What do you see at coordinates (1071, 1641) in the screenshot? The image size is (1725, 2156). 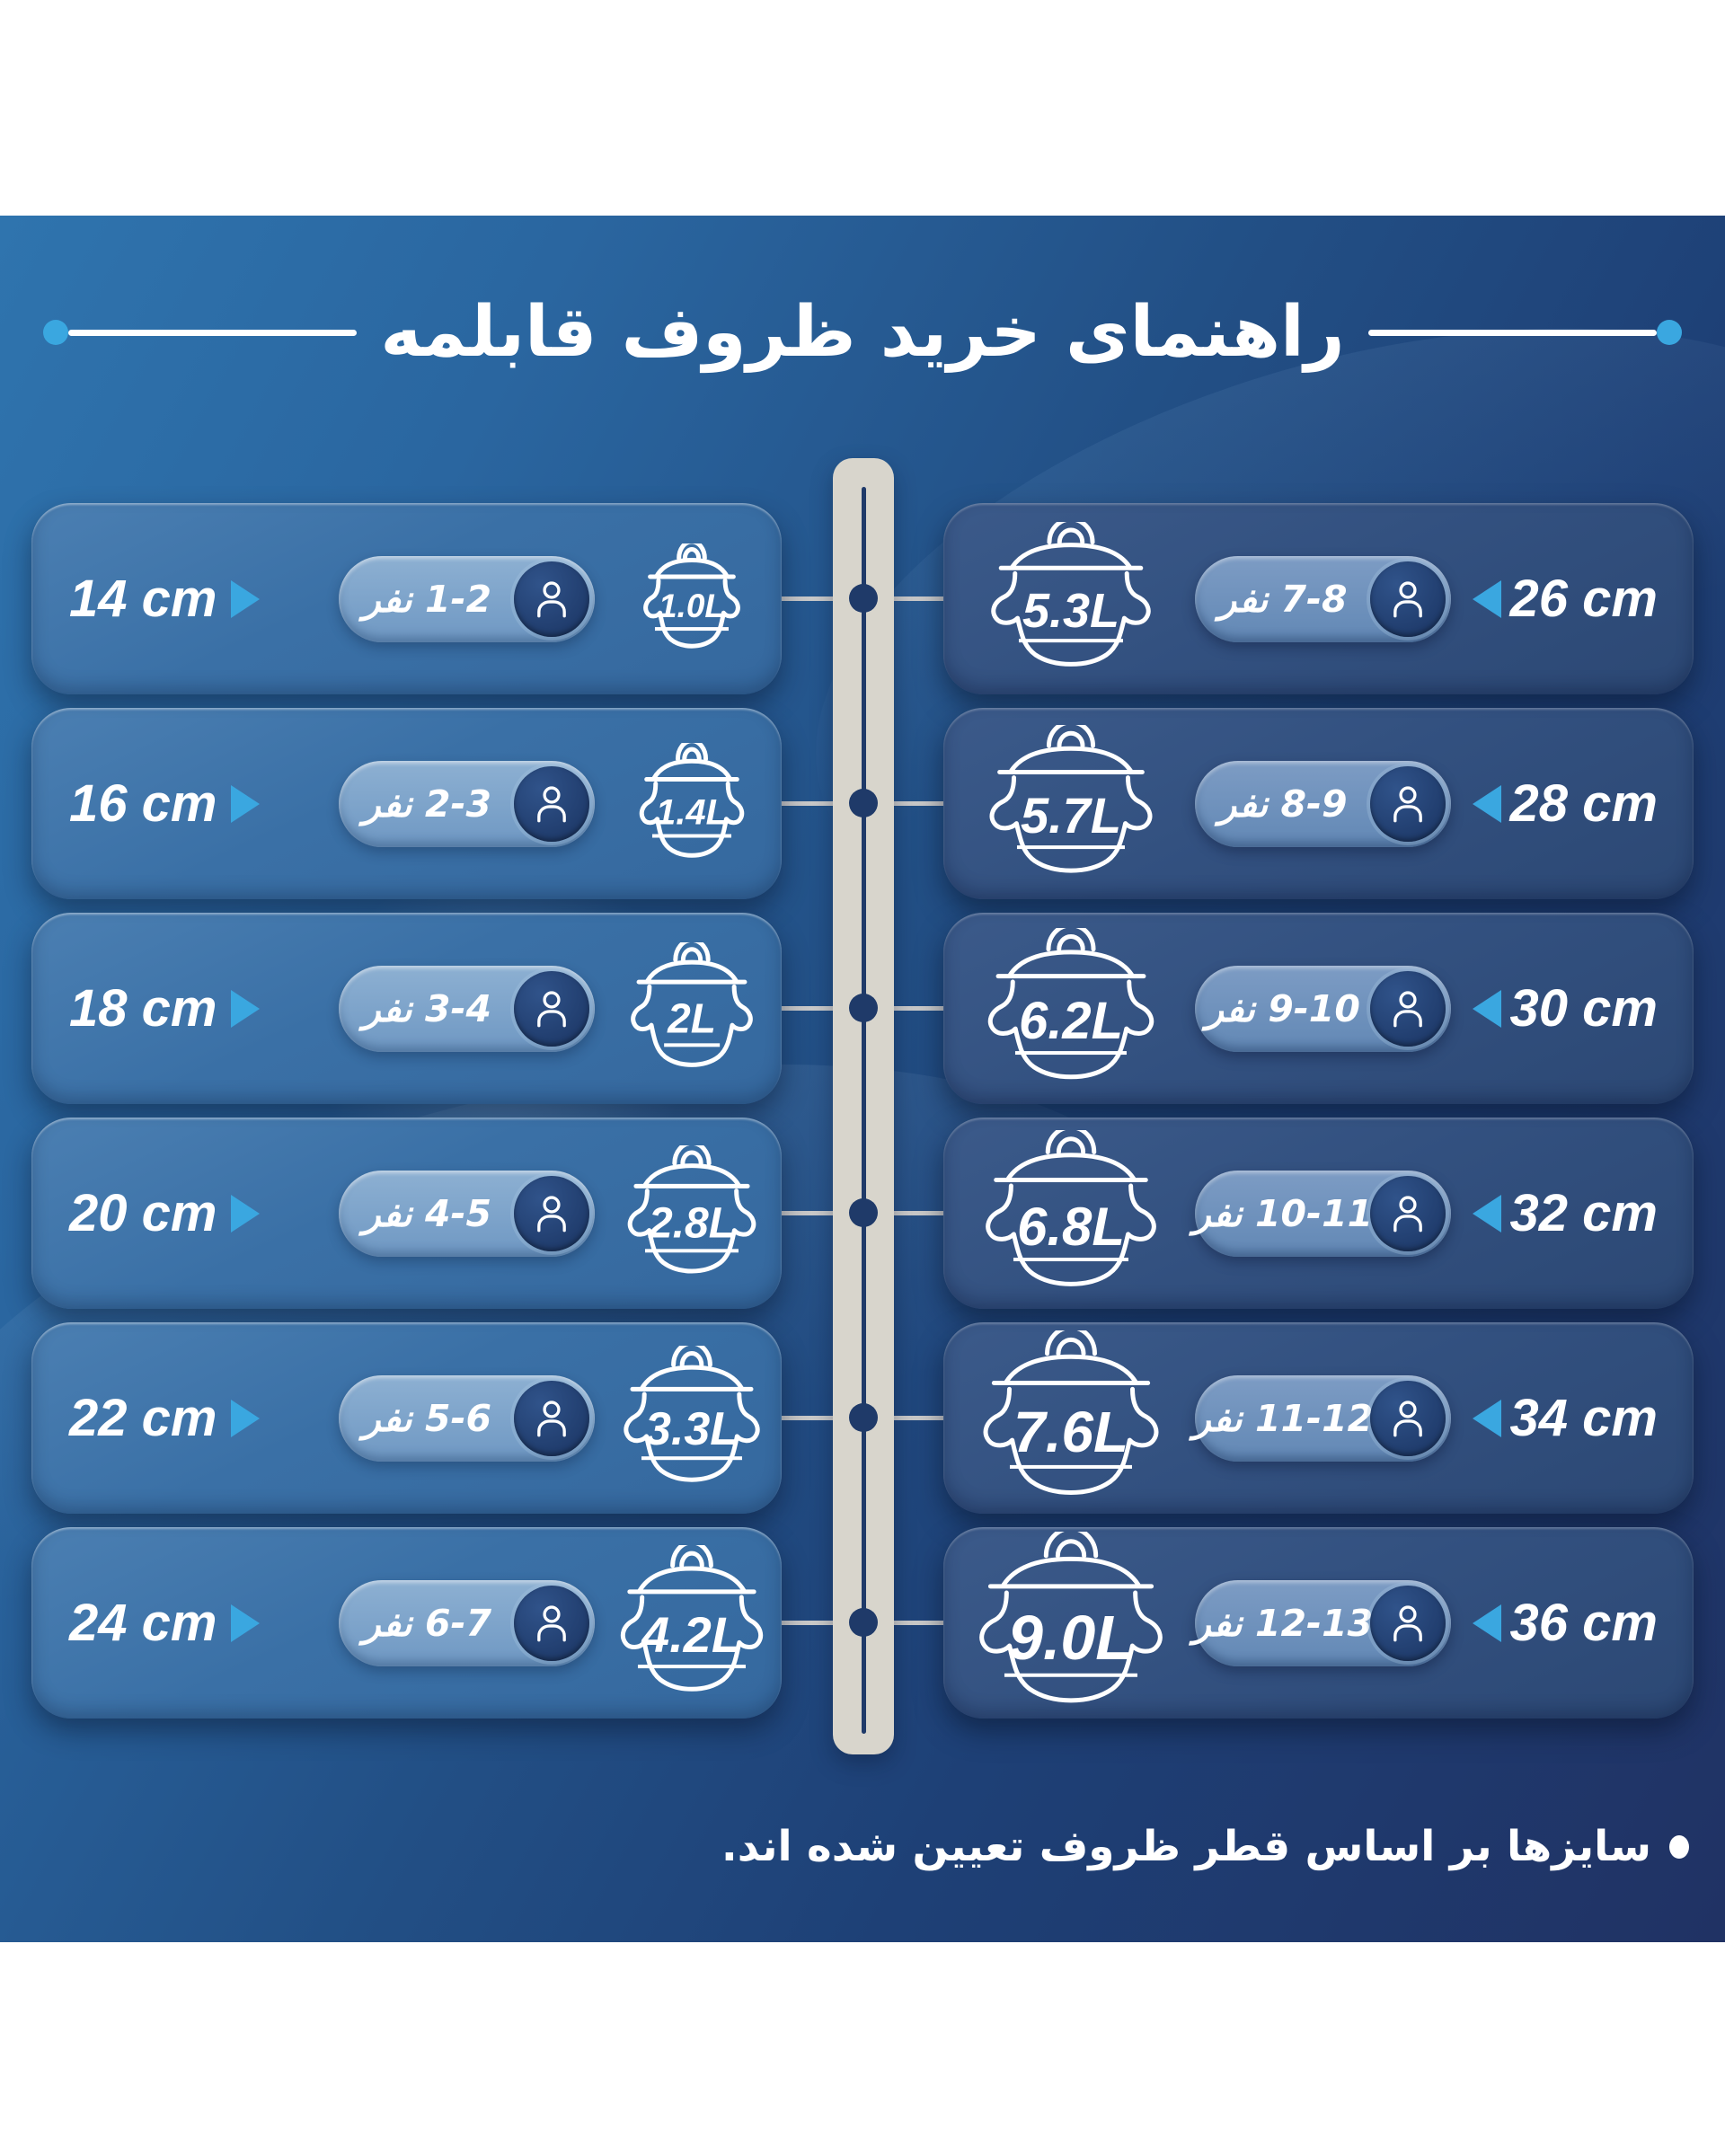 I see `capacity-label: 9.0L` at bounding box center [1071, 1641].